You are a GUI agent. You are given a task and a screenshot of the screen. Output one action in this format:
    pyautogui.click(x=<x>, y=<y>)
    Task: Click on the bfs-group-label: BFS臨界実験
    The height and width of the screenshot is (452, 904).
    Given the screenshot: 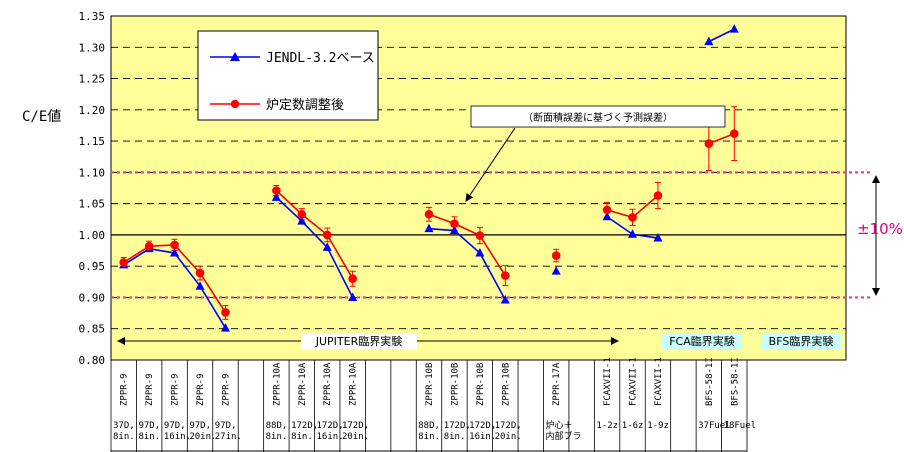 What is the action you would take?
    pyautogui.click(x=801, y=341)
    